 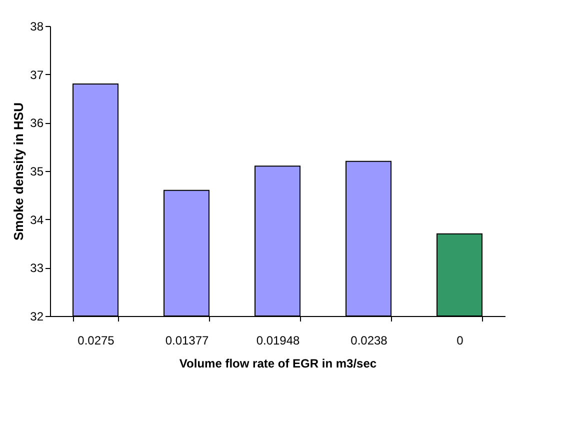 I want to click on x-tick-label: 0.0238, so click(x=369, y=341).